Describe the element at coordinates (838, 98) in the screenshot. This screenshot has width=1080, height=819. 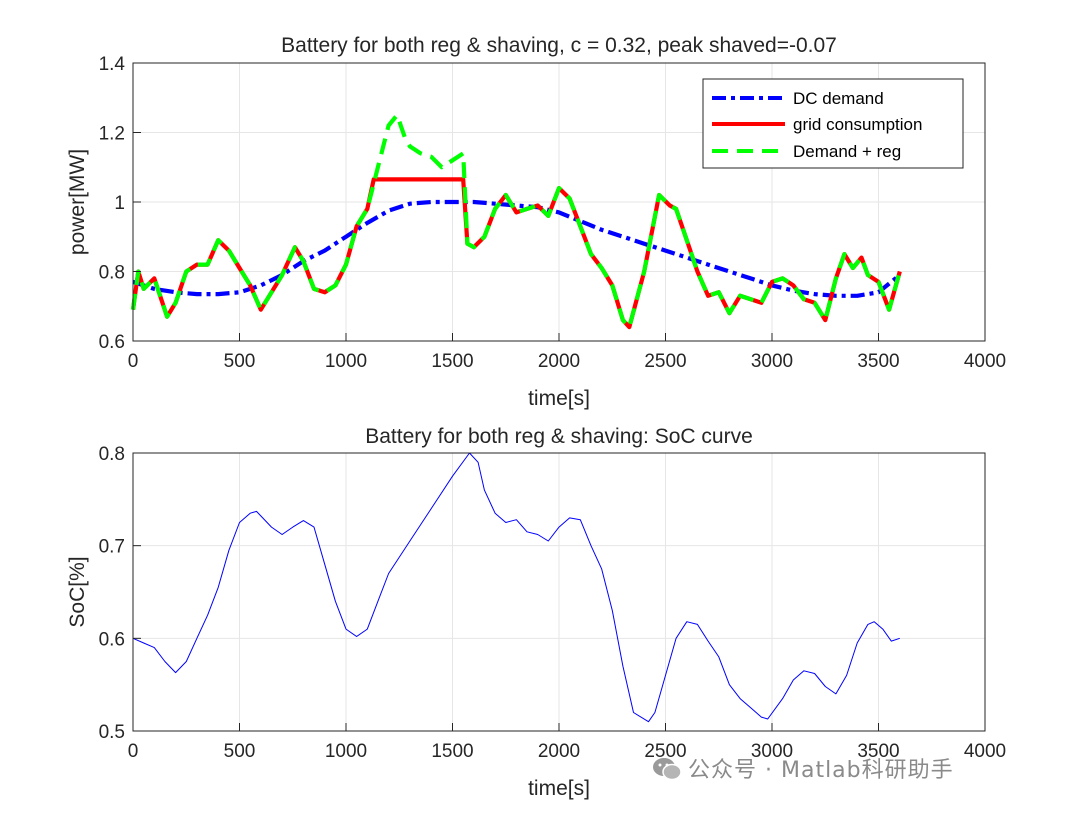
I see `legend-label-dc-demand: DC demand` at that location.